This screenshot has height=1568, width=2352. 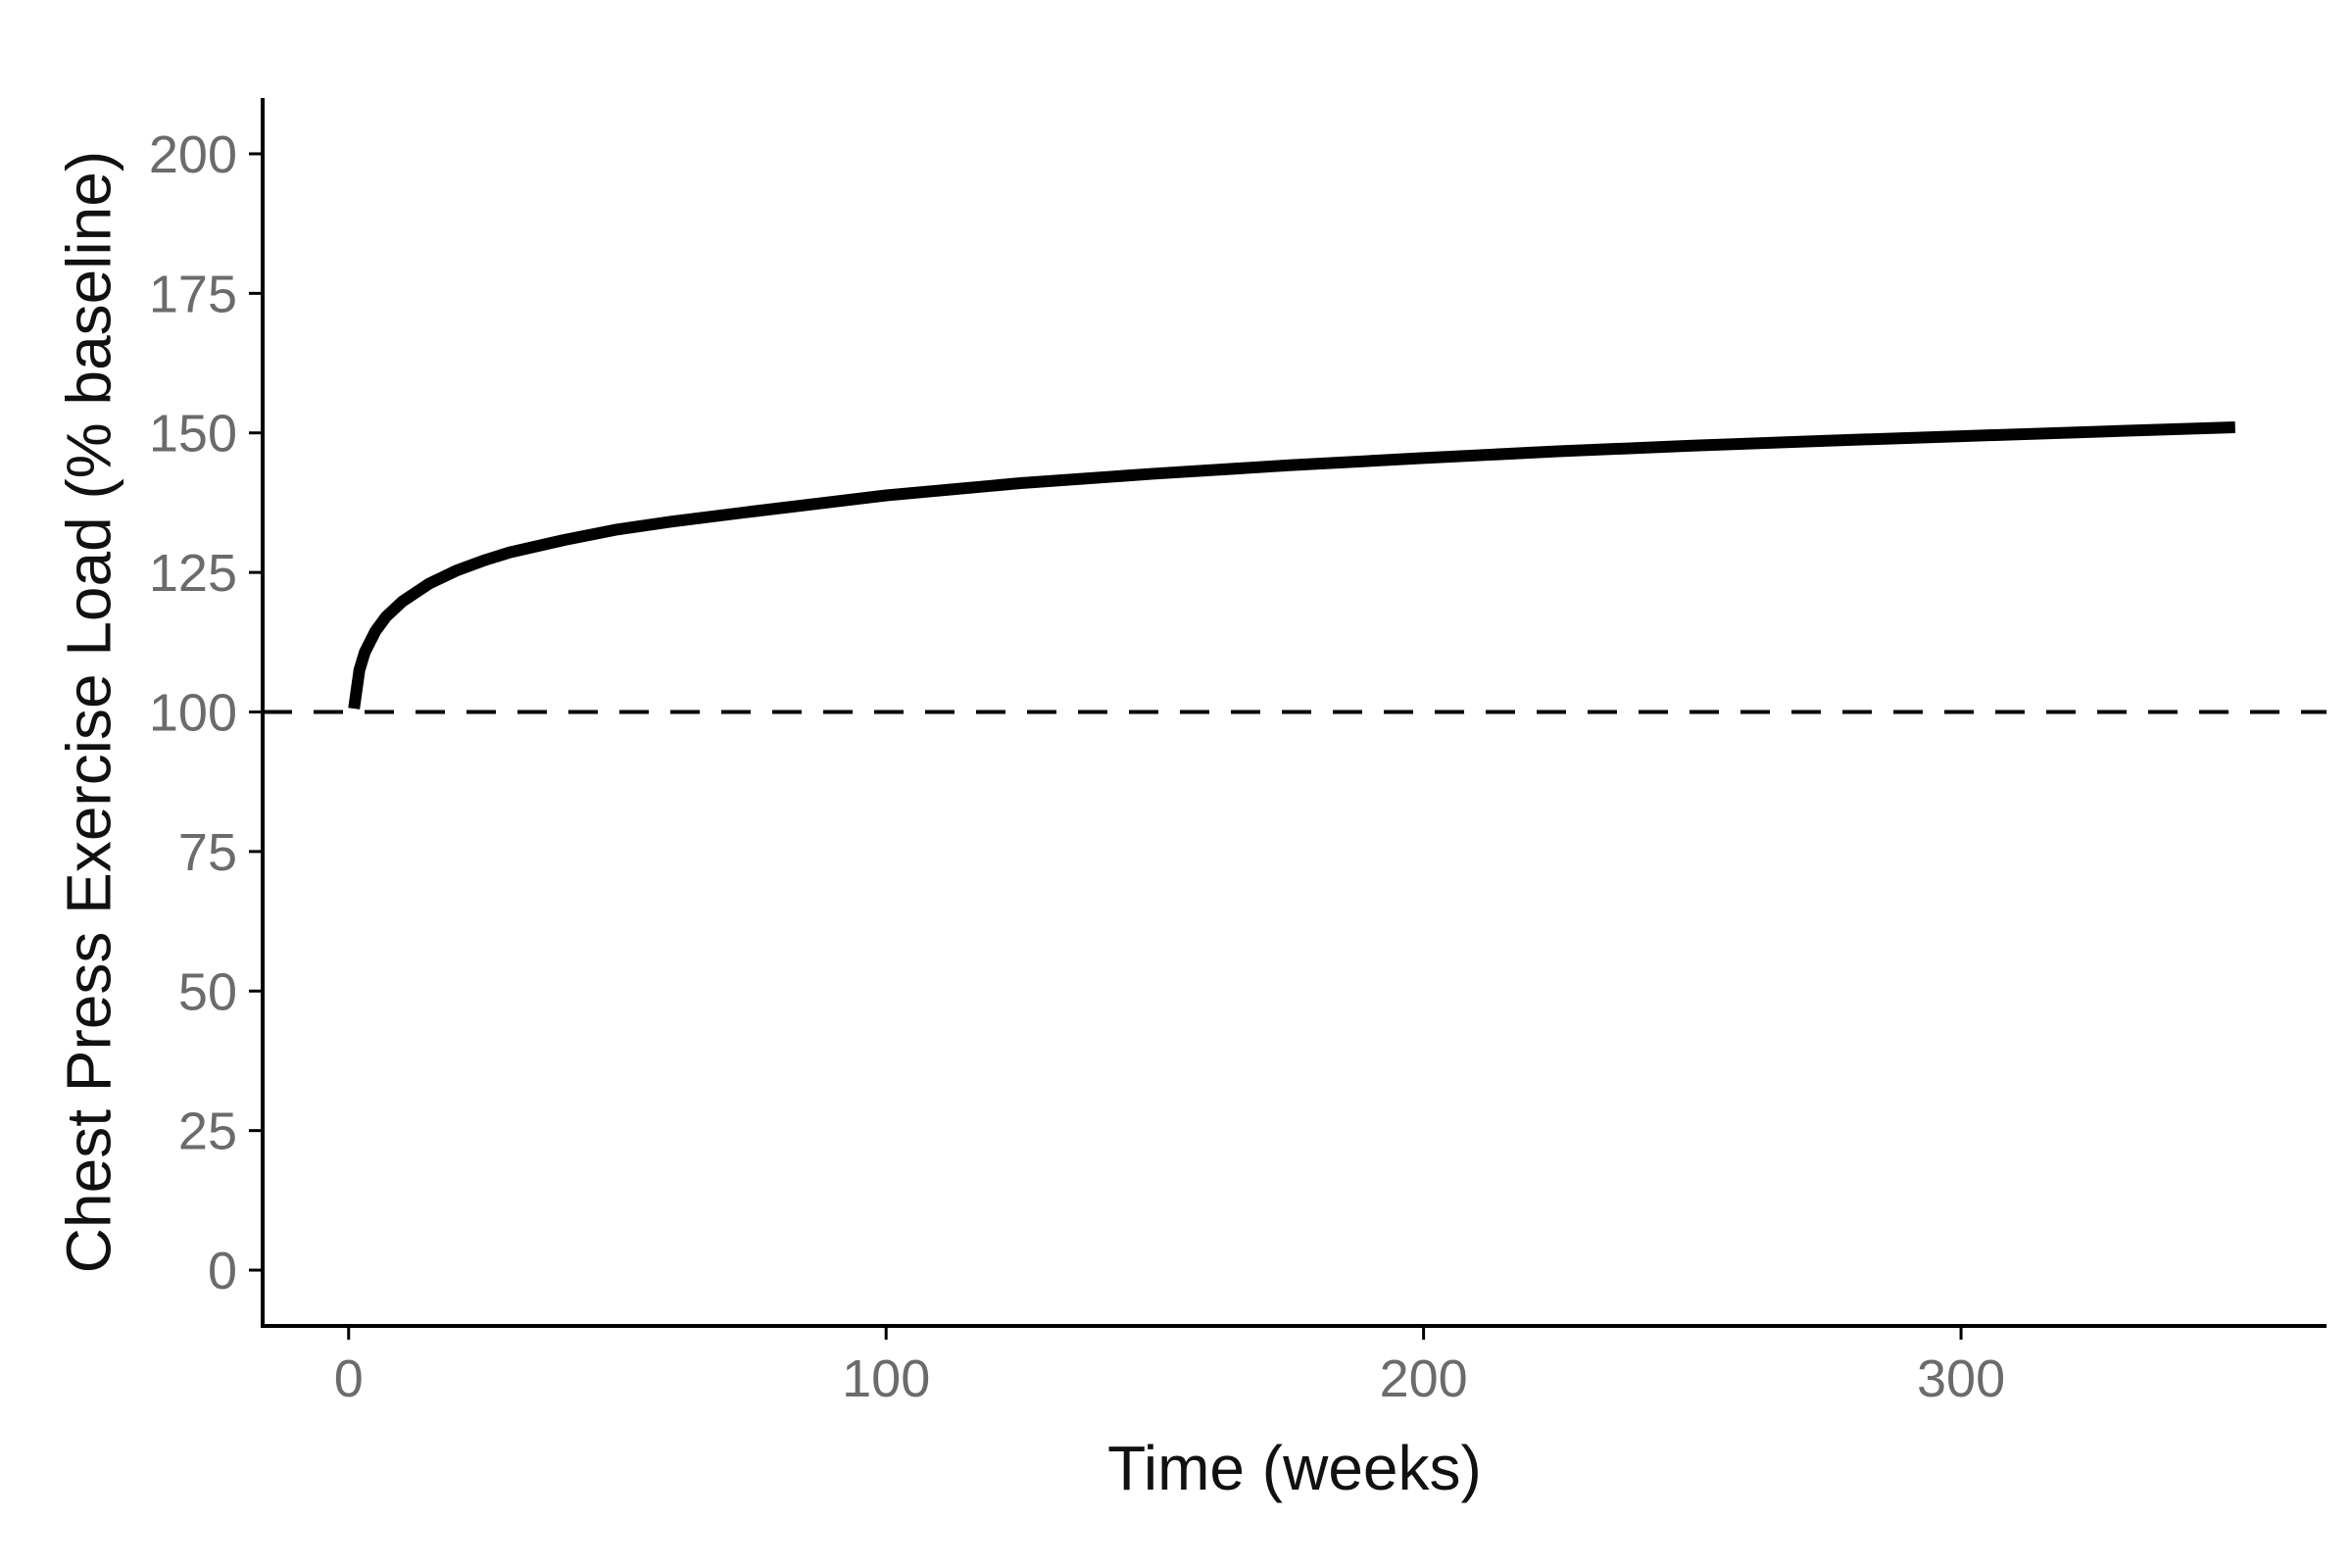 I want to click on x-axis-ticks: 0 100 200 300, so click(x=1169, y=1367).